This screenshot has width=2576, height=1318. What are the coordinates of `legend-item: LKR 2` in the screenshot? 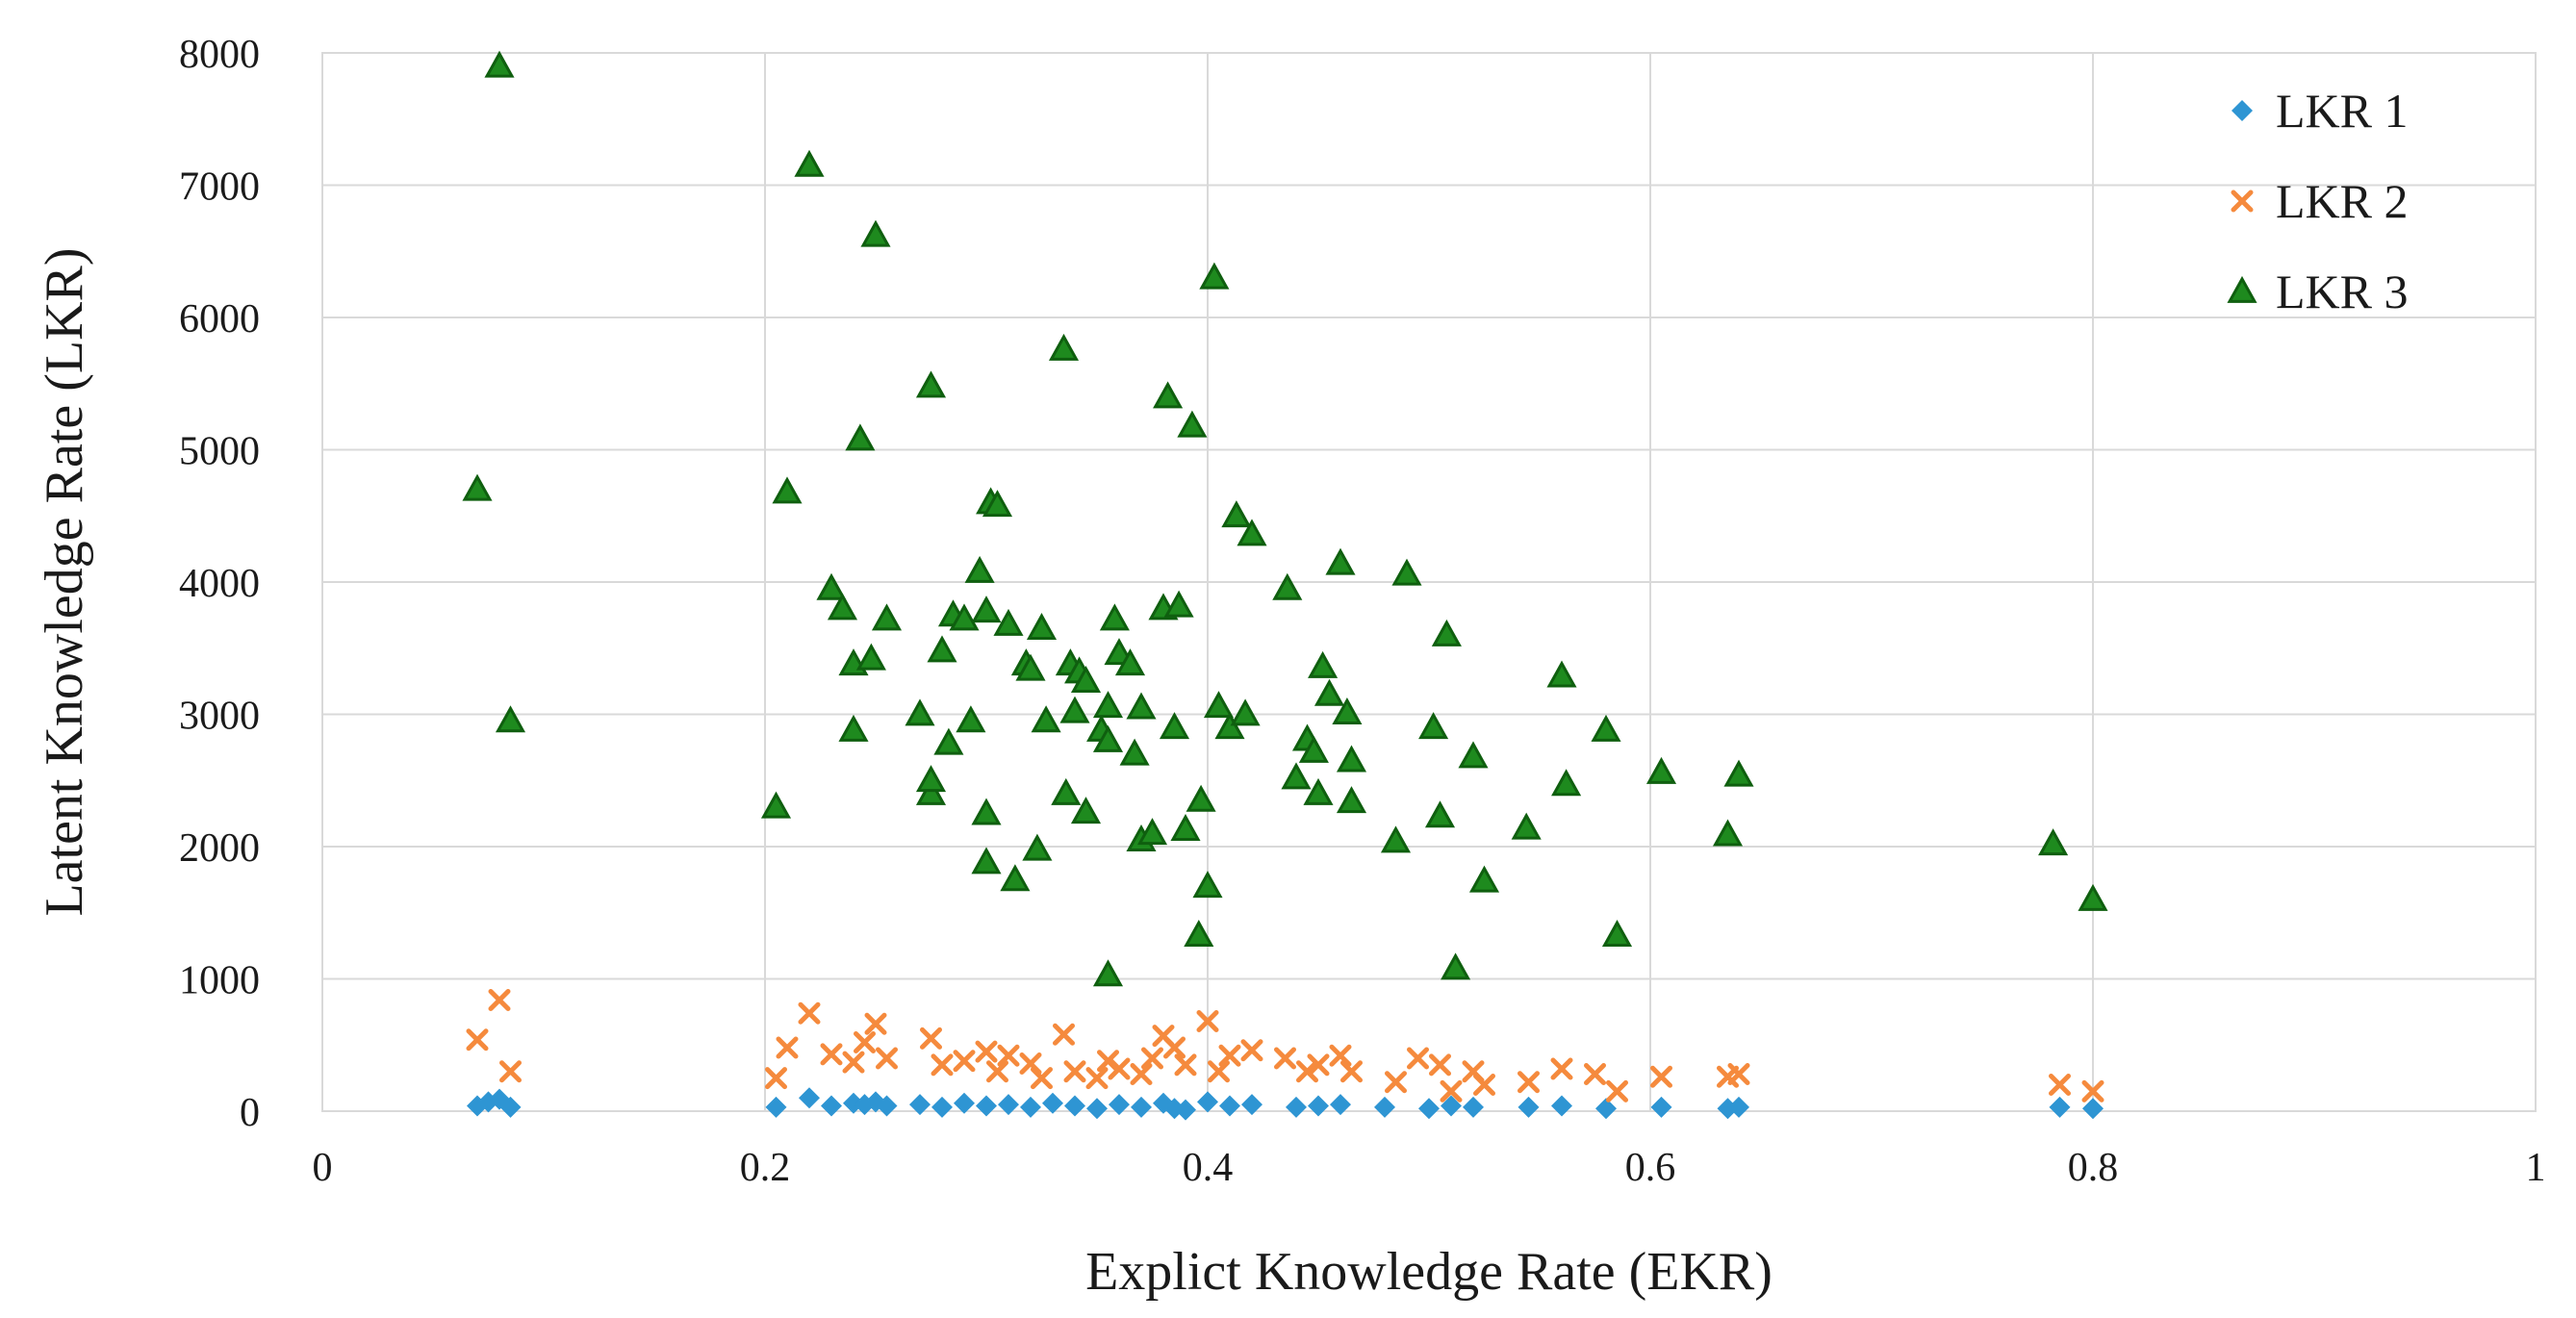 It's located at (2320, 201).